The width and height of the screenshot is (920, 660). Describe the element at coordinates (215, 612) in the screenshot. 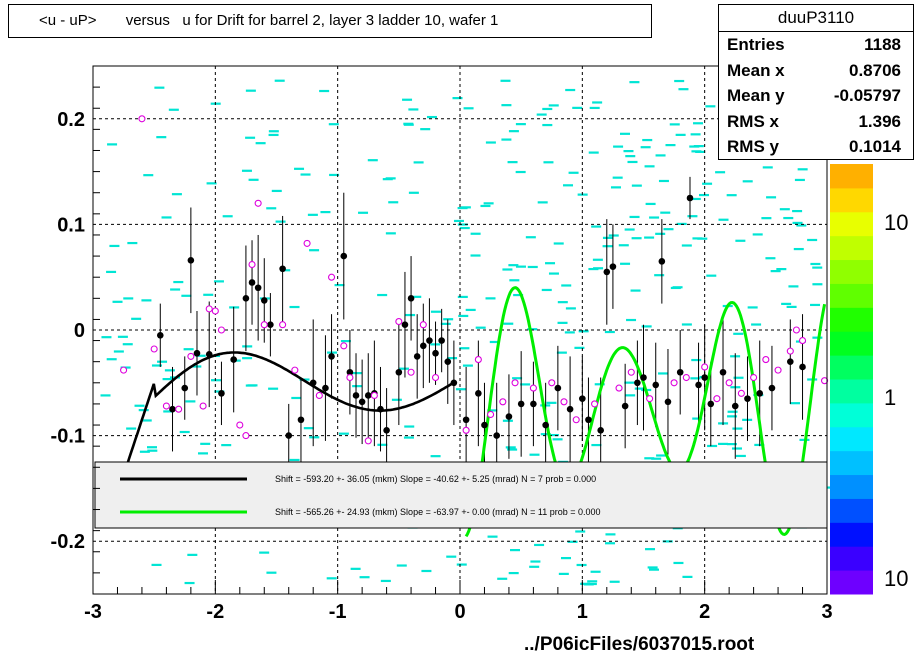

I see `x-tick-label: -2` at that location.